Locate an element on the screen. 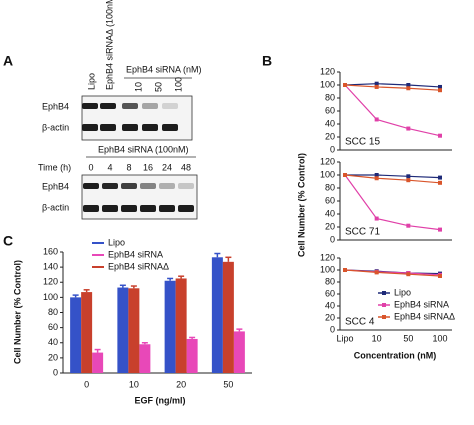  x-axis-label: EGF (ng/ml) is located at coordinates (160, 400).